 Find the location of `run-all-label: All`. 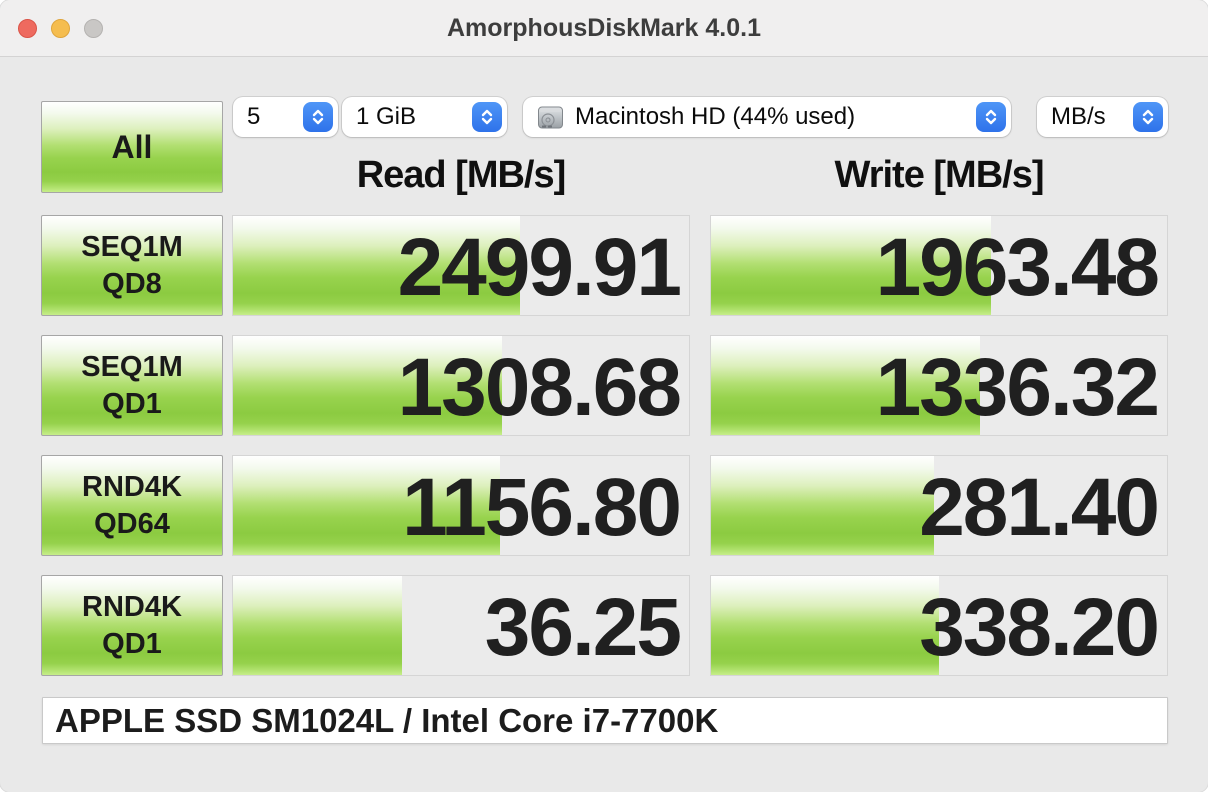

run-all-label: All is located at coordinates (132, 146).